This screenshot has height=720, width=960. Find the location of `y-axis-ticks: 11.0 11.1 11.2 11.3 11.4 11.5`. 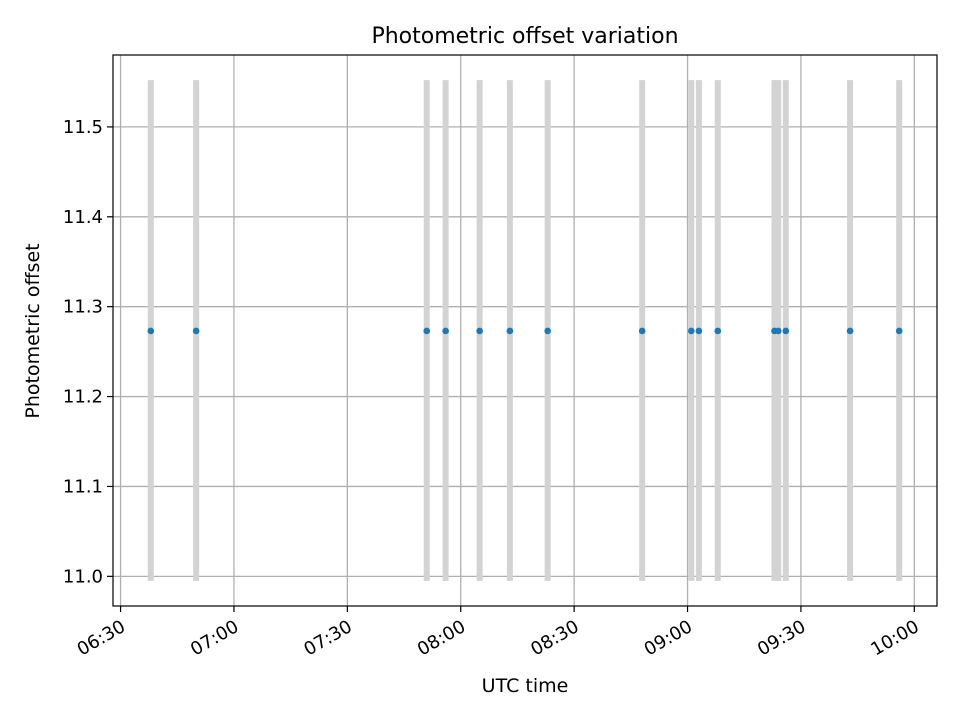

y-axis-ticks: 11.0 11.1 11.2 11.3 11.4 11.5 is located at coordinates (88, 352).